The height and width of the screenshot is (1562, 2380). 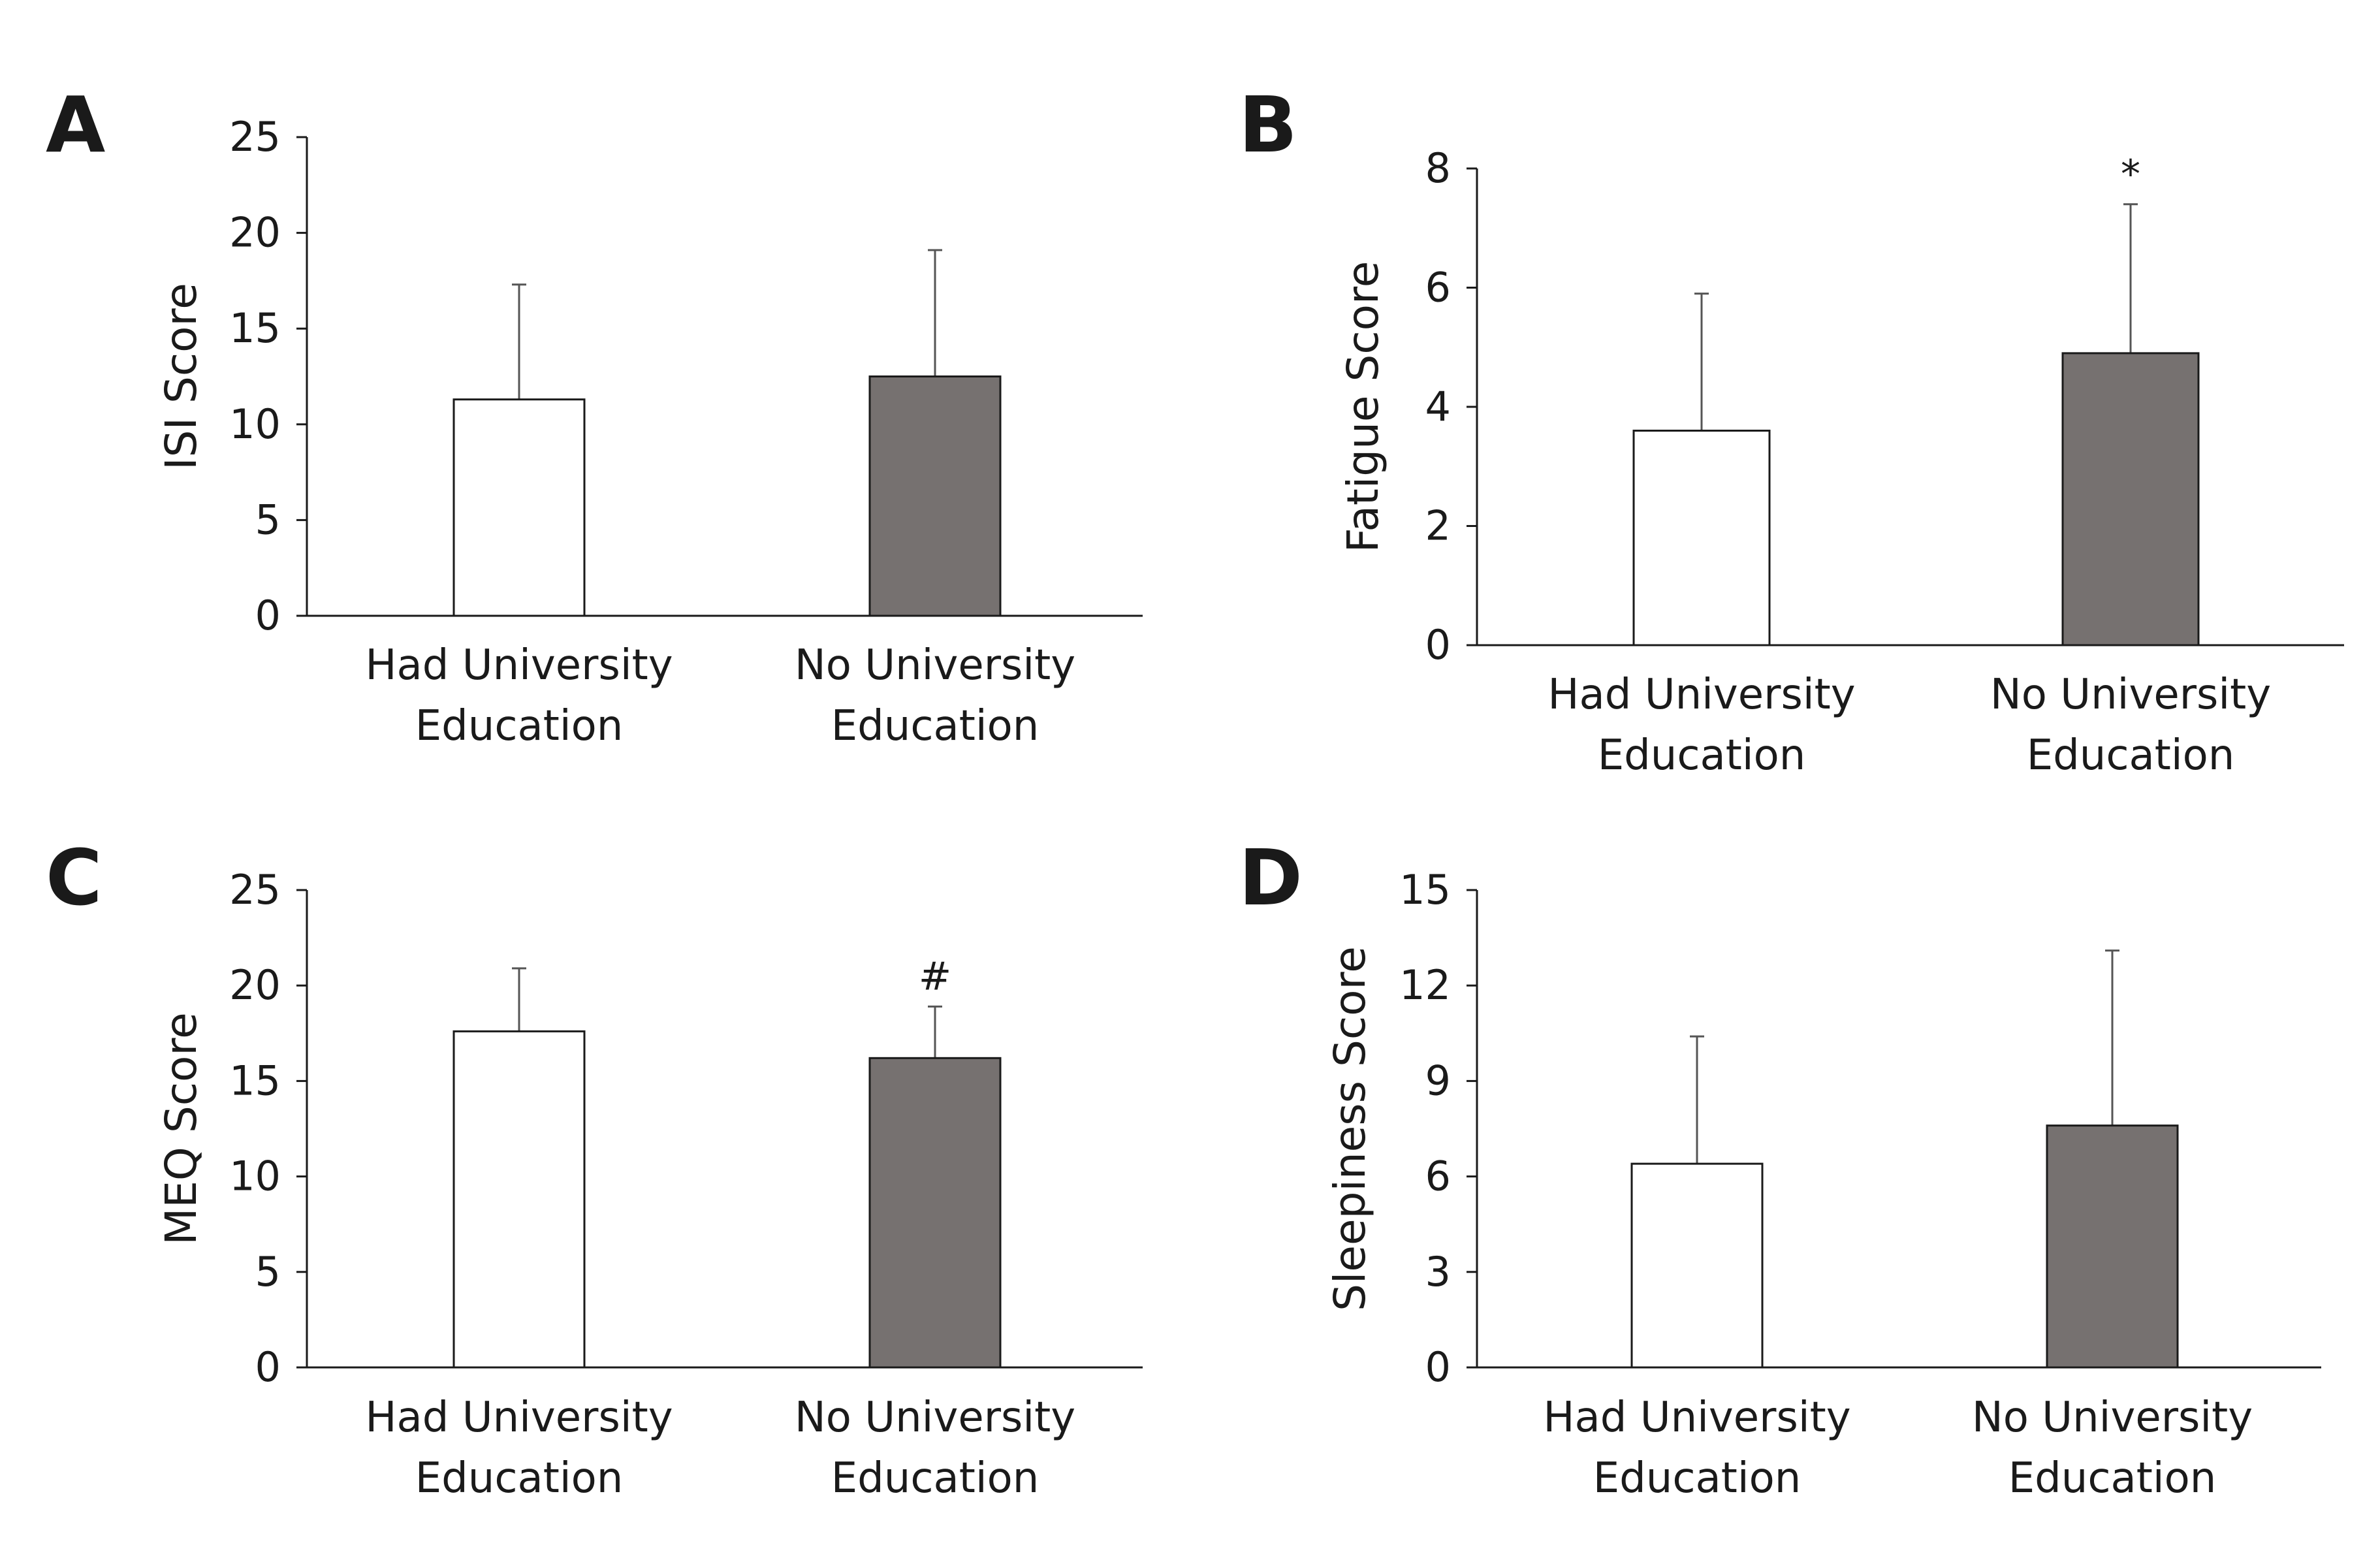 What do you see at coordinates (2130, 174) in the screenshot?
I see `significance-mark: *` at bounding box center [2130, 174].